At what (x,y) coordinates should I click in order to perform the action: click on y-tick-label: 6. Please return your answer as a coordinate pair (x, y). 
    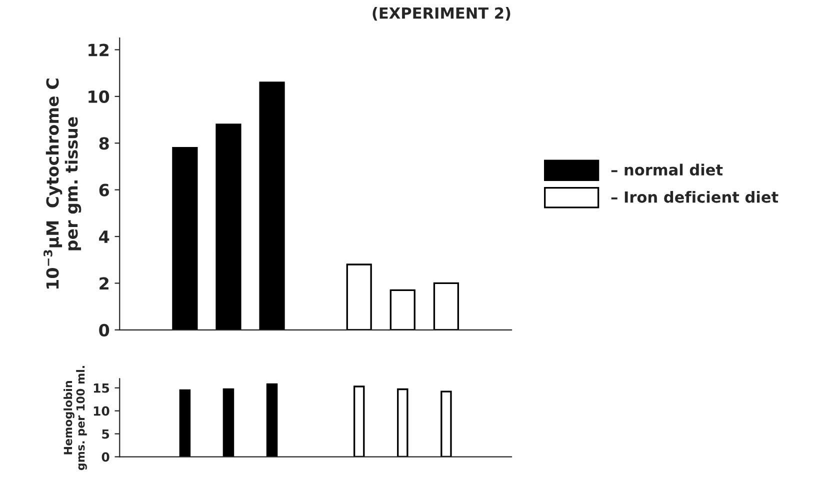
    Looking at the image, I should click on (104, 190).